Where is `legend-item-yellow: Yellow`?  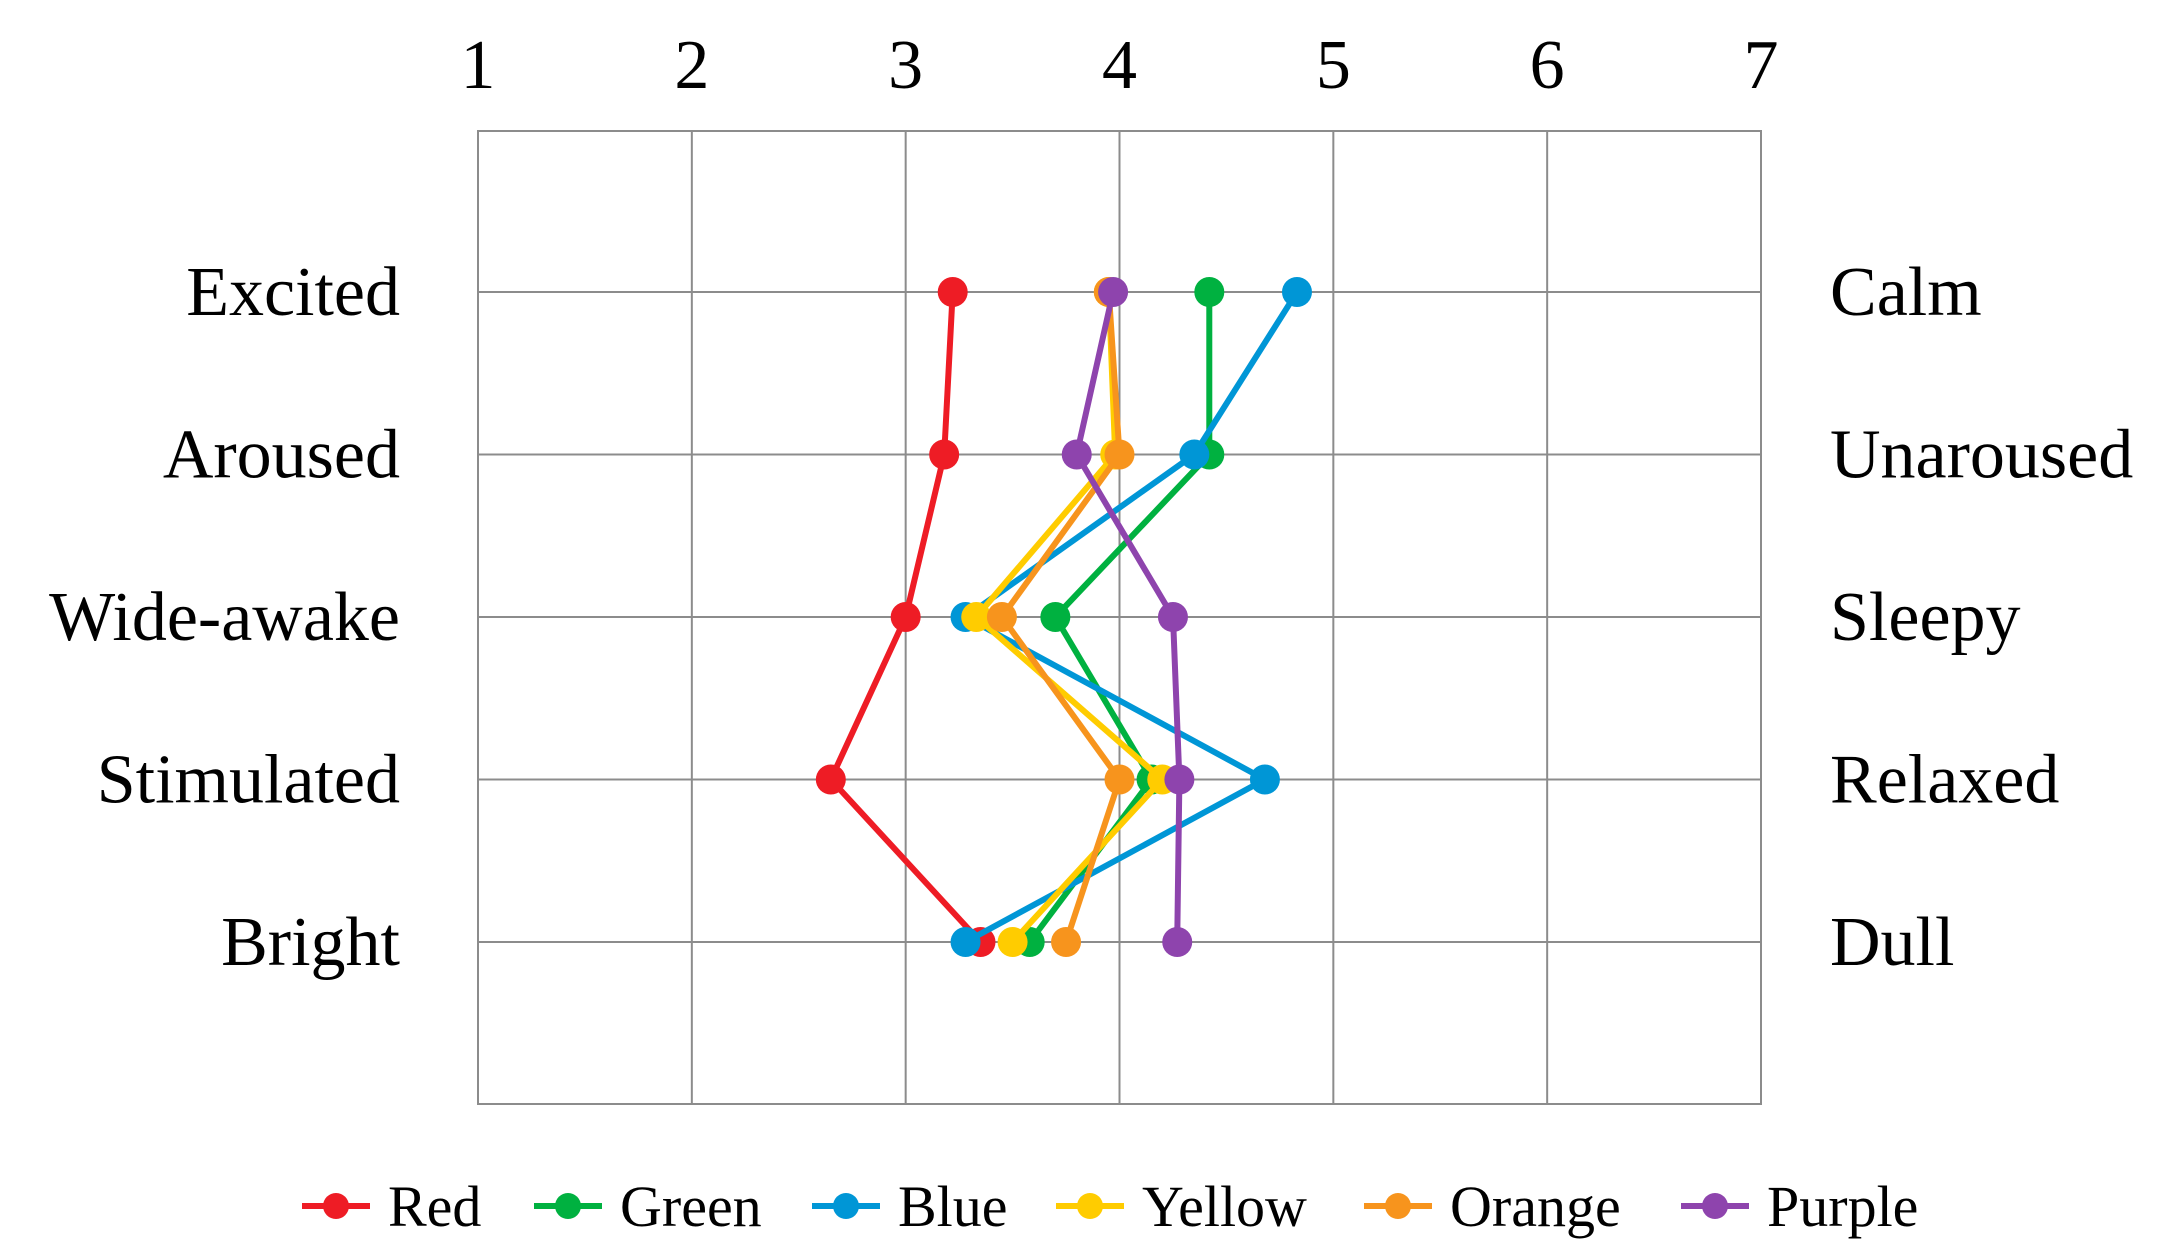 legend-item-yellow: Yellow is located at coordinates (1181, 1206).